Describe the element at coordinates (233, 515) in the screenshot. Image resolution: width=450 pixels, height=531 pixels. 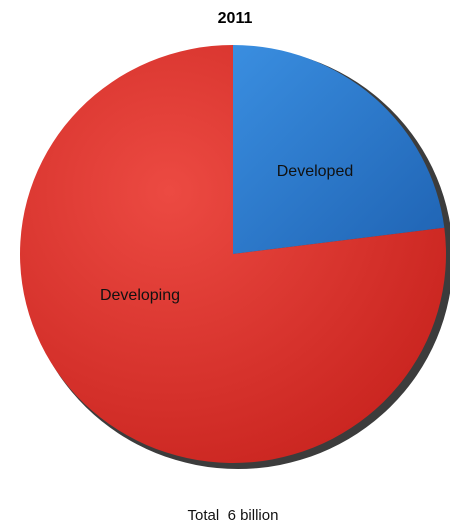
I see `total-label: Total 6 billion` at that location.